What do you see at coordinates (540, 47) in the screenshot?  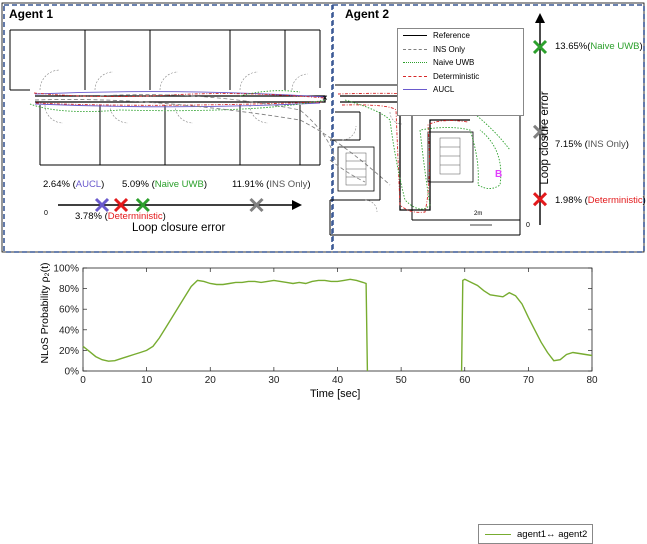 I see `lc-v-marker-naive_uwb` at bounding box center [540, 47].